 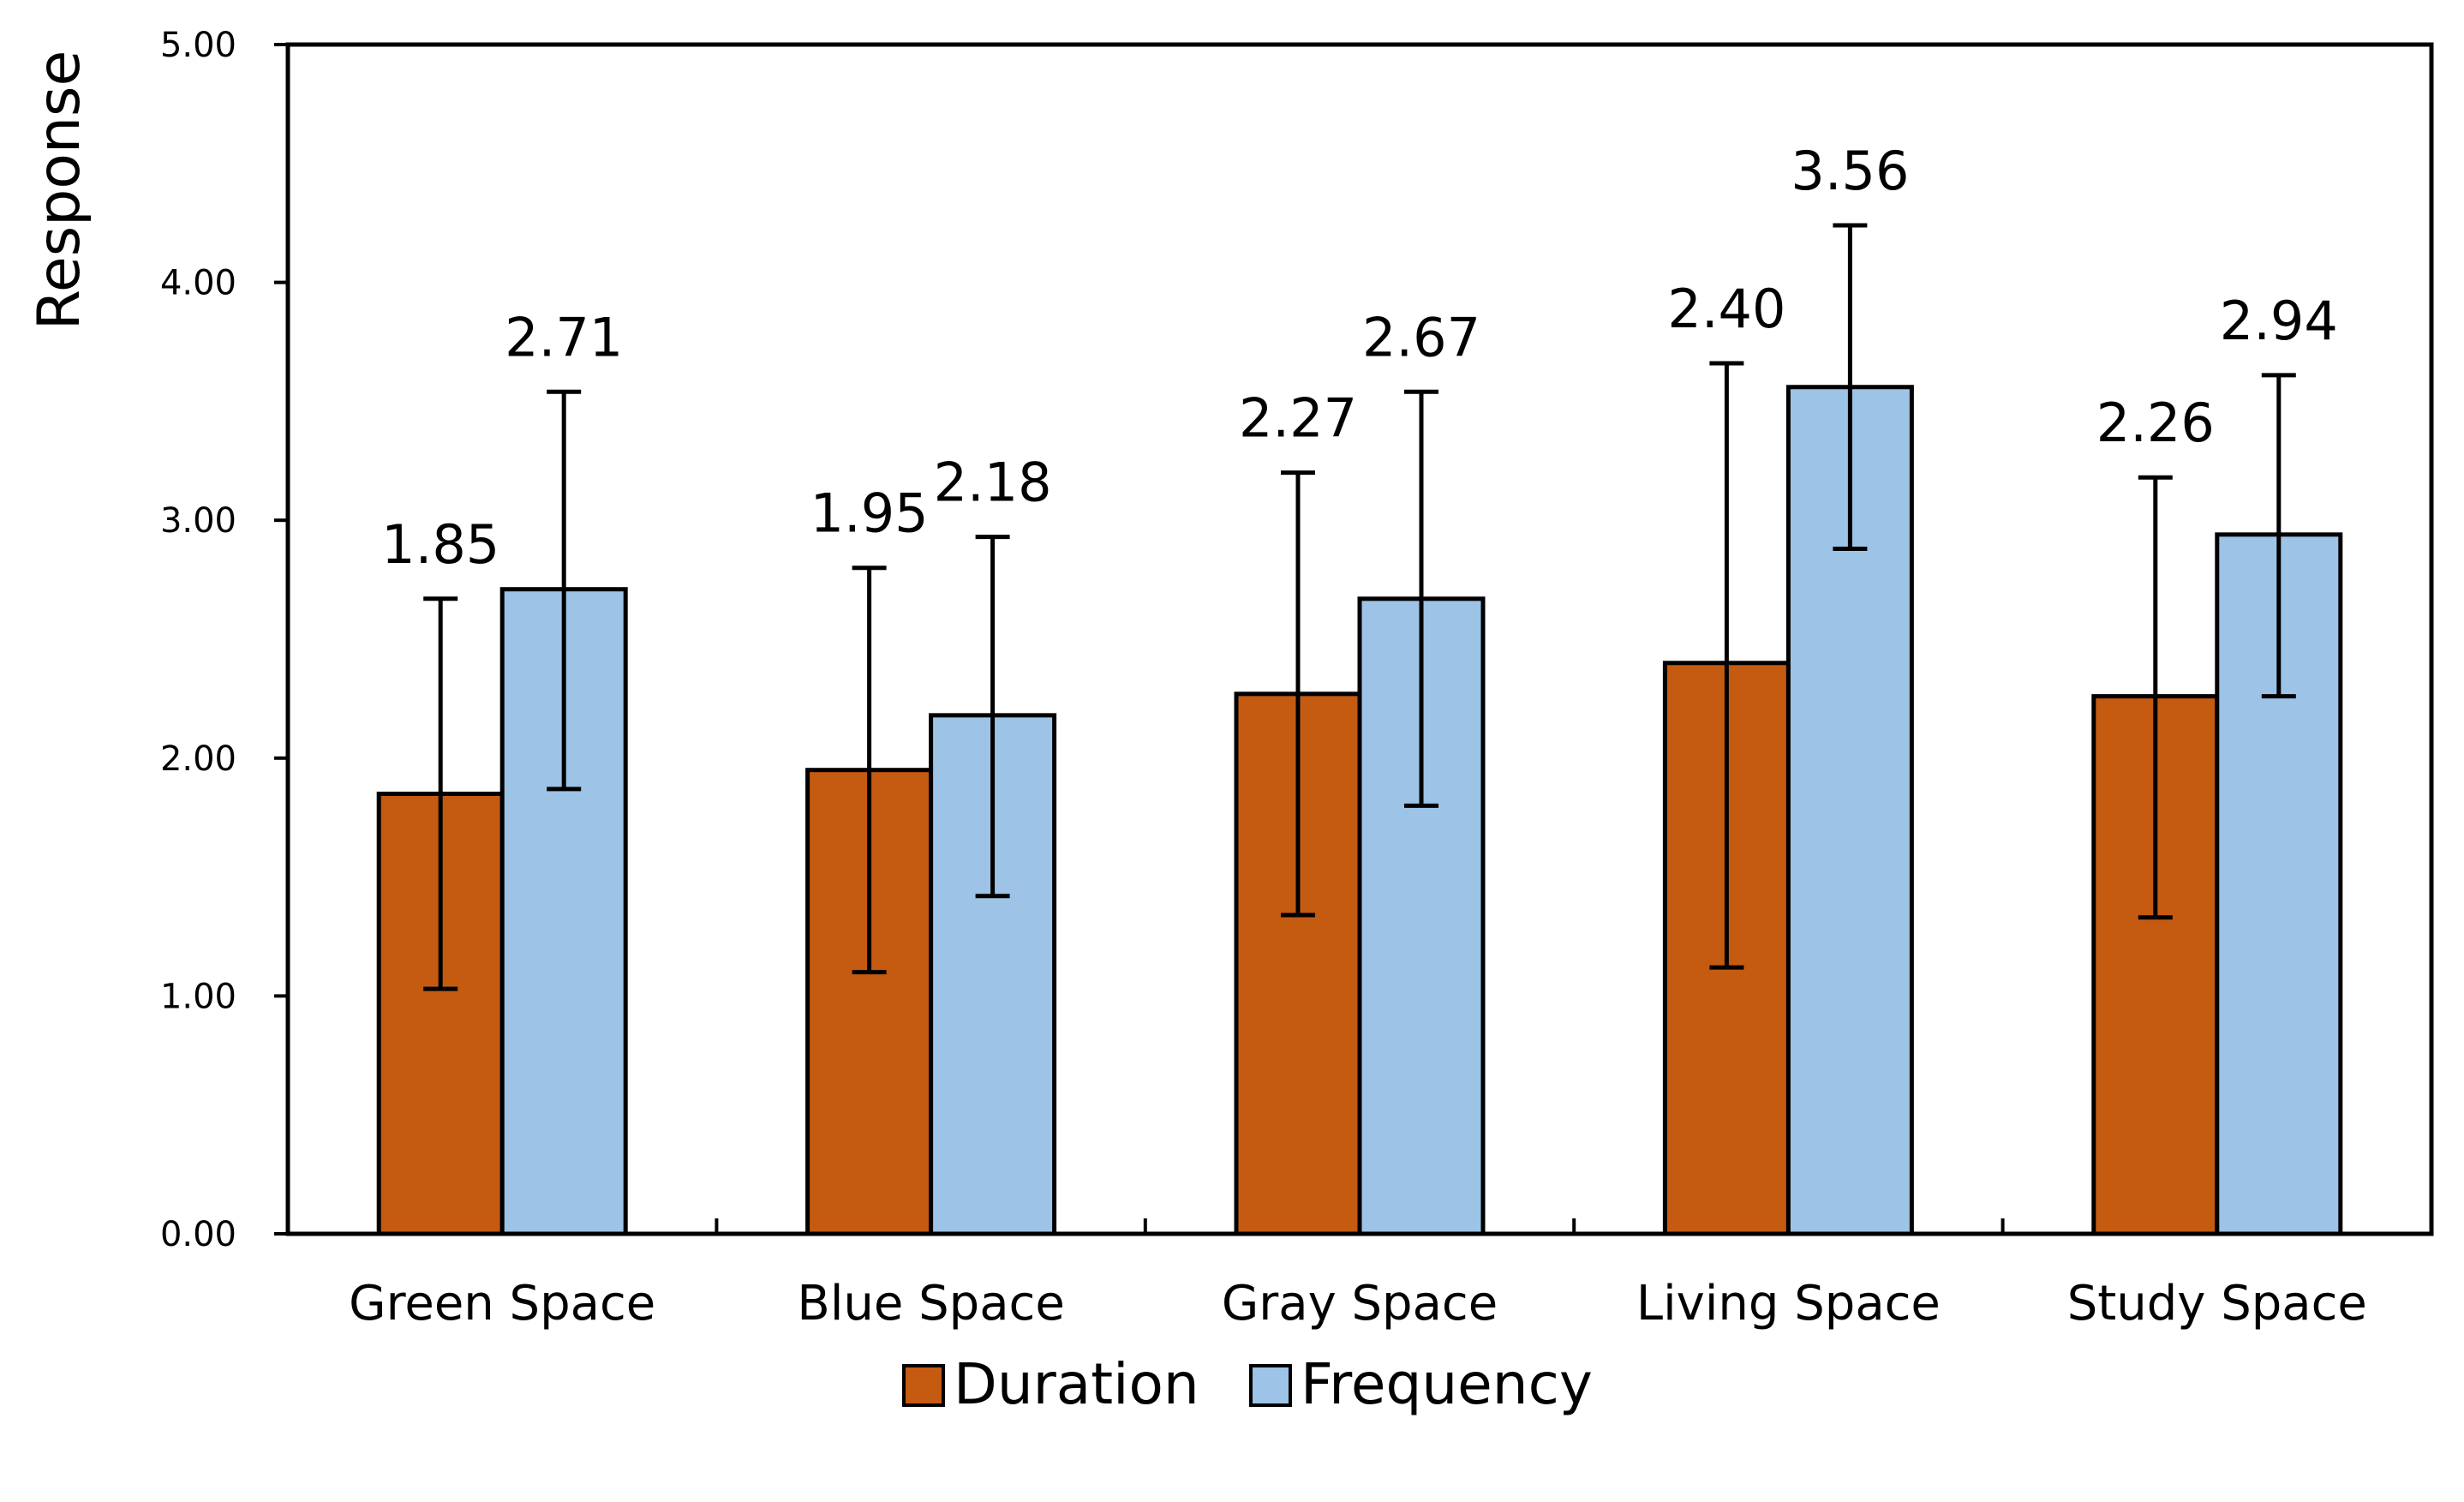 What do you see at coordinates (1447, 1384) in the screenshot?
I see `legend-label-frequency: Frequency` at bounding box center [1447, 1384].